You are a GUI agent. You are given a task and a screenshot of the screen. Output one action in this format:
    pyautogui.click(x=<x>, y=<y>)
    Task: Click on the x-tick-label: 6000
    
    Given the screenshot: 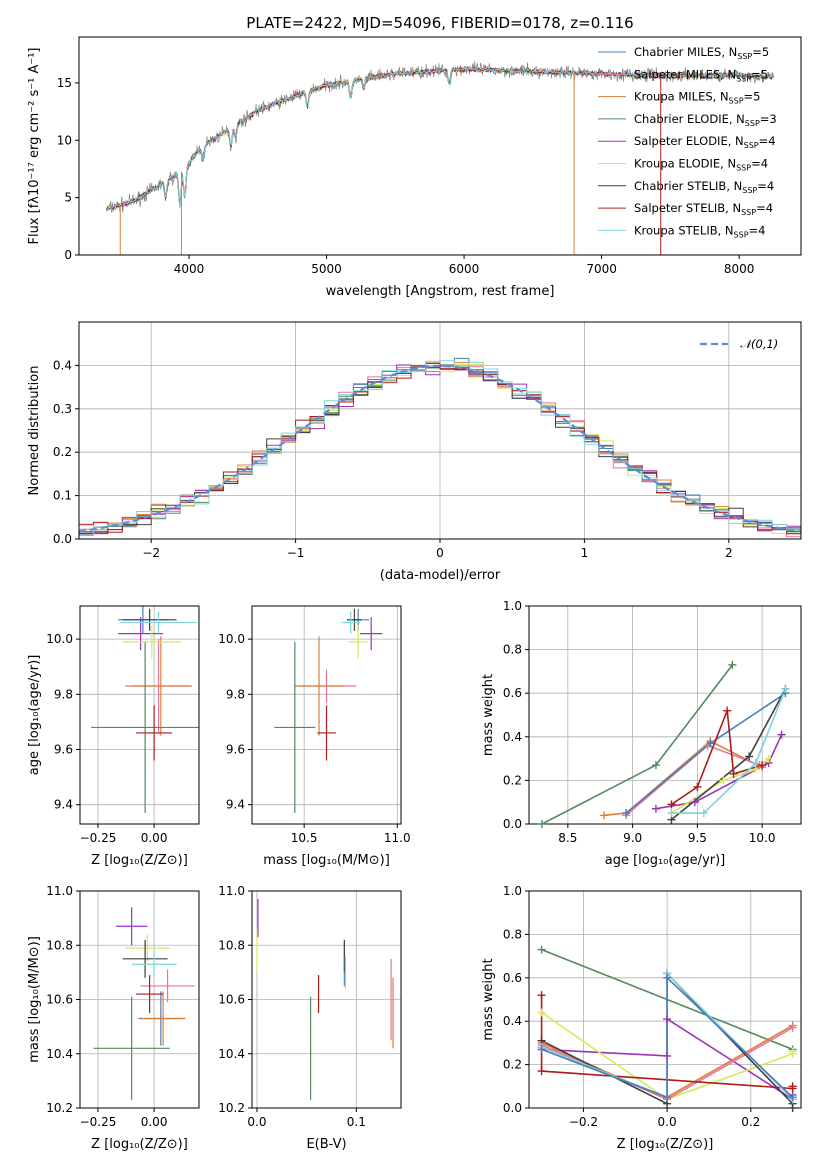 What is the action you would take?
    pyautogui.click(x=464, y=269)
    